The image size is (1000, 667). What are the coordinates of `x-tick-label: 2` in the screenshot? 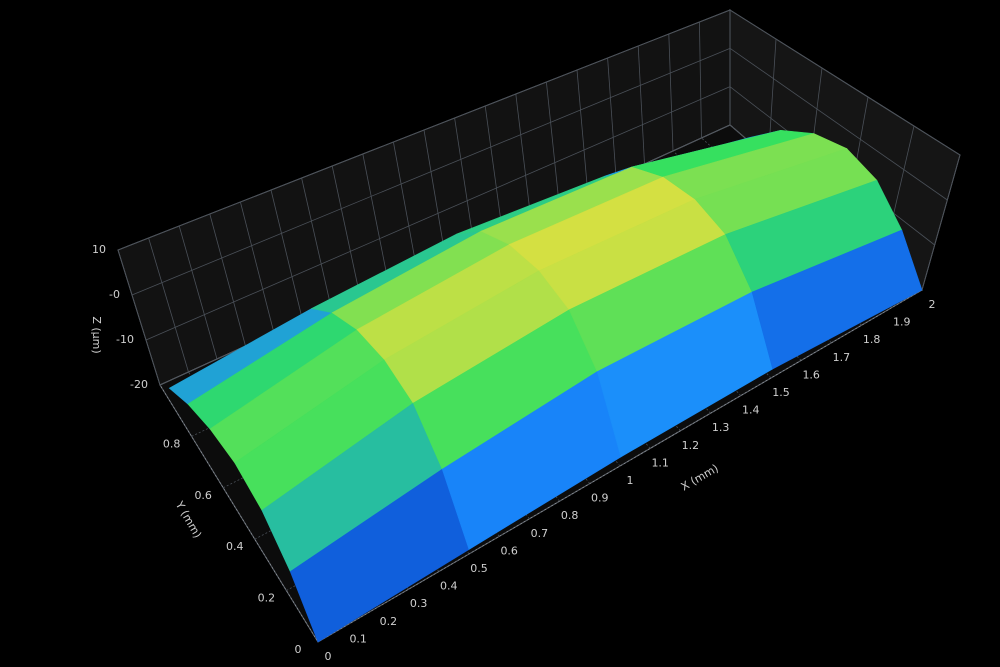 It's located at (932, 304).